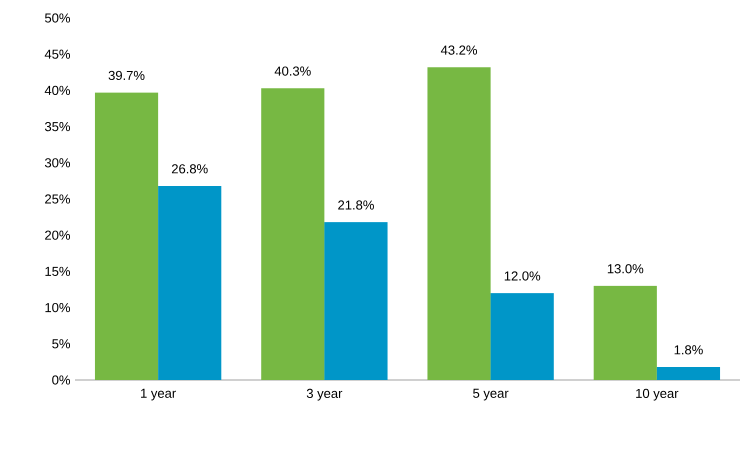  I want to click on y-tick-label: 35%, so click(57, 127).